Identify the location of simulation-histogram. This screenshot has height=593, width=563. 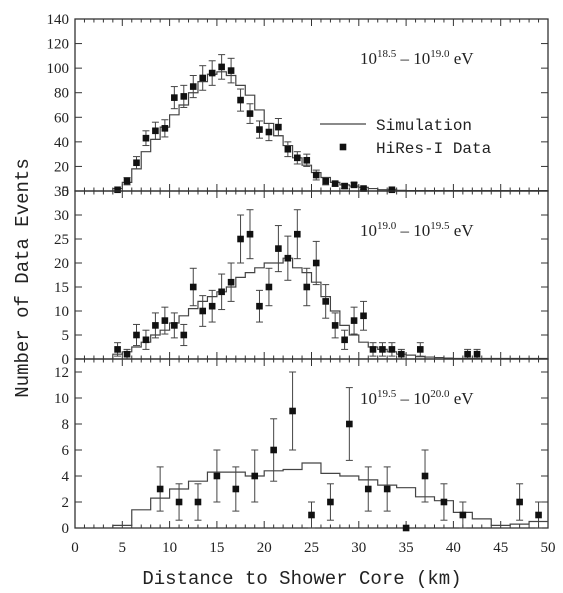
(330, 308).